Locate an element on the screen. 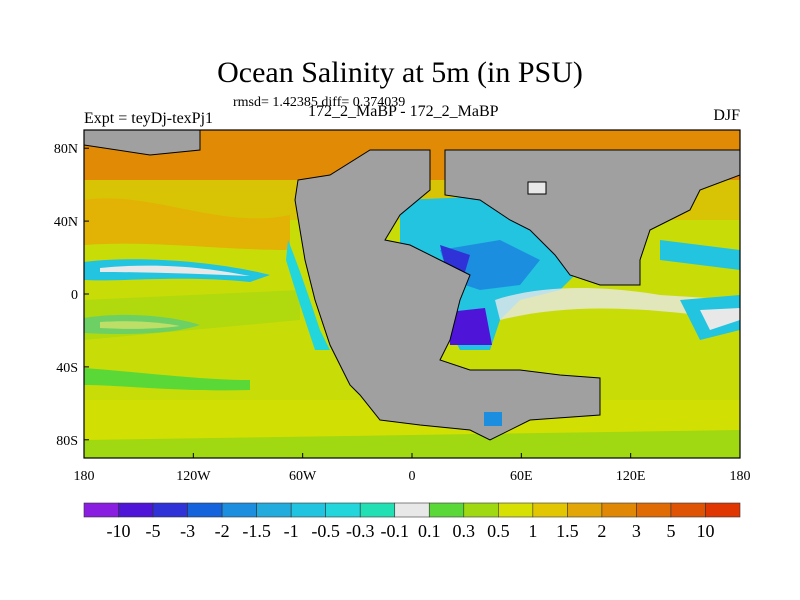 This screenshot has height=600, width=800. colorbar-label: 10 is located at coordinates (705, 531).